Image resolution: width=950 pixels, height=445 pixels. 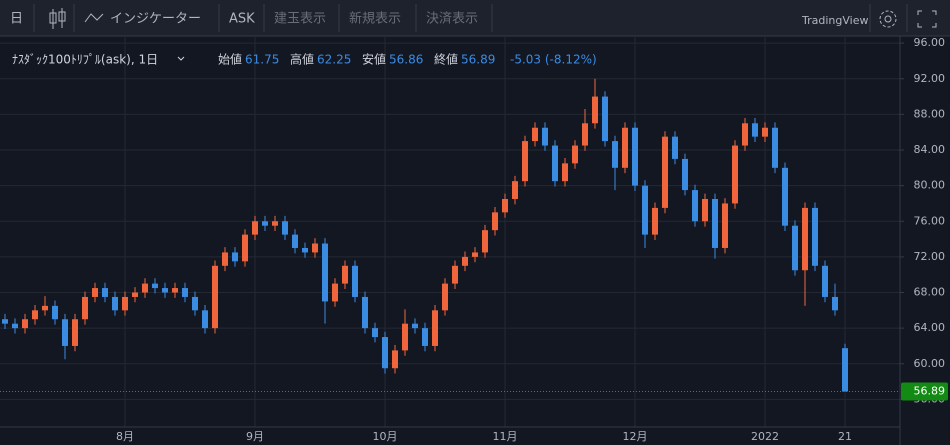 What do you see at coordinates (930, 42) in the screenshot?
I see `y-tick-label: 96.00` at bounding box center [930, 42].